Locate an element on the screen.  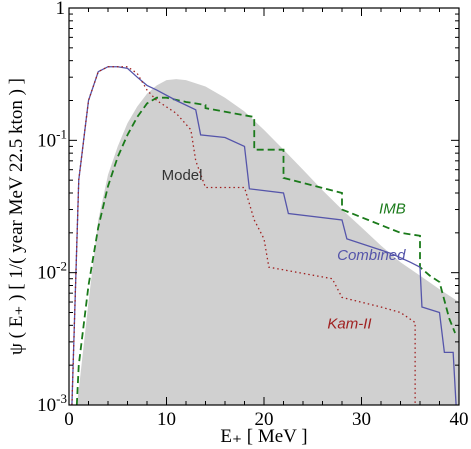
x-tick-label: 30 is located at coordinates (361, 419).